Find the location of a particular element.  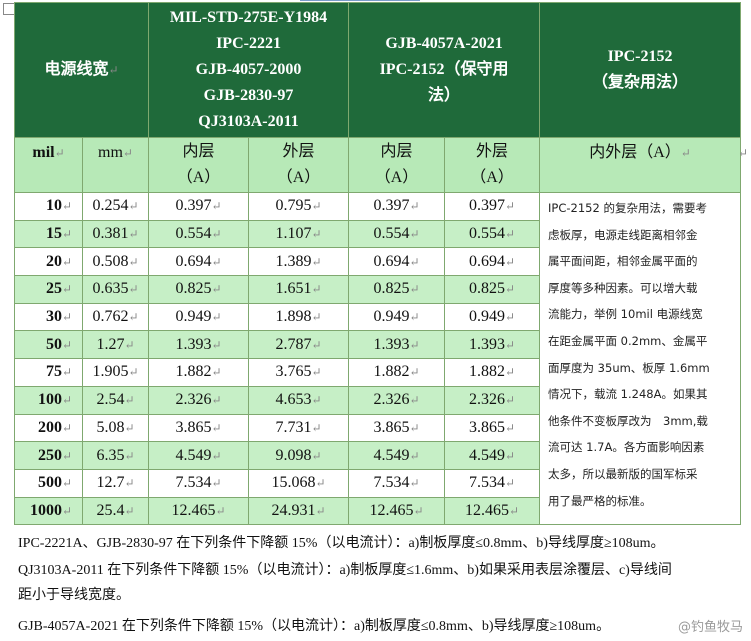

cell-mm: 1.905↵ is located at coordinates (115, 372).